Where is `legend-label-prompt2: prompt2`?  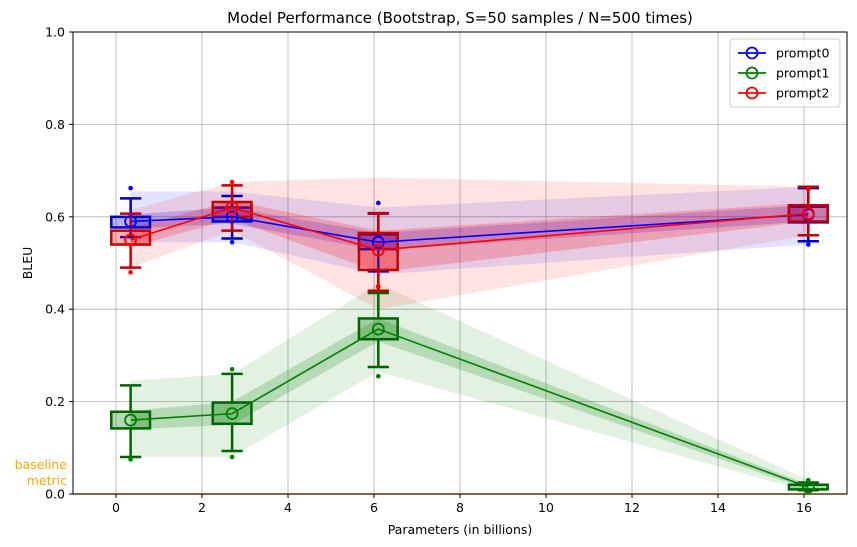
legend-label-prompt2: prompt2 is located at coordinates (802, 93).